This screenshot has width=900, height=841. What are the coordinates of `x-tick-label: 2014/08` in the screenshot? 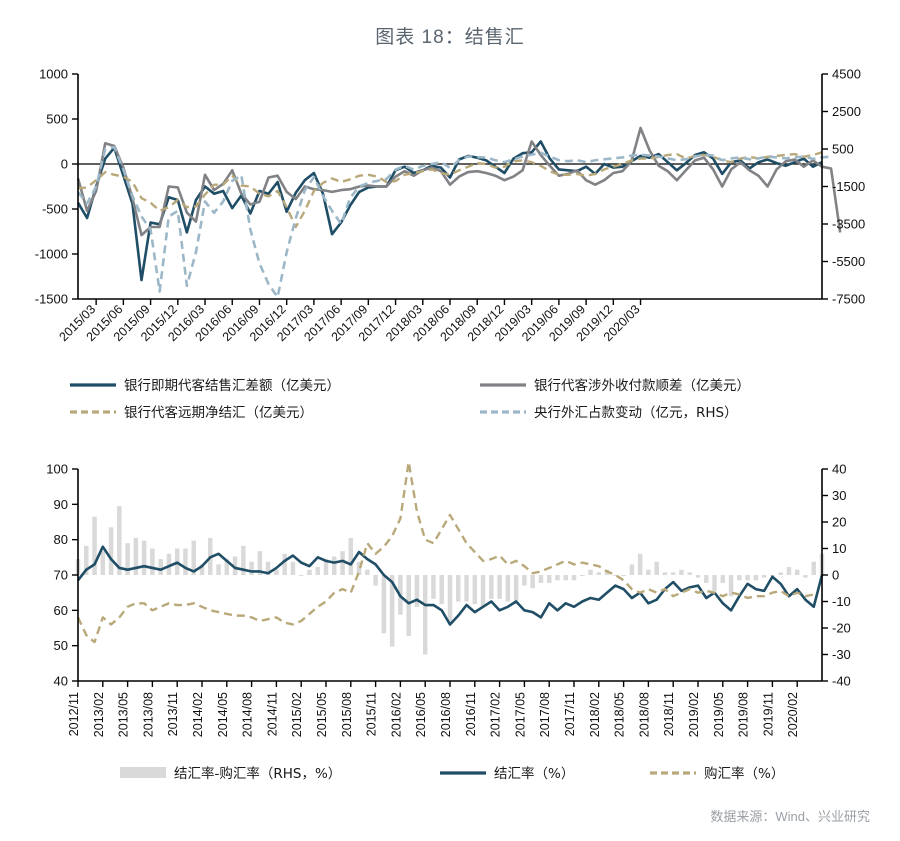 It's located at (248, 714).